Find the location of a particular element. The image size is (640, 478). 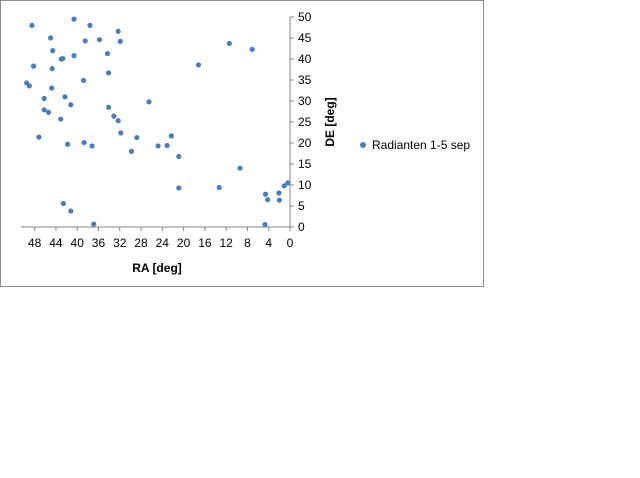

y-tick-label: 25 is located at coordinates (305, 122).